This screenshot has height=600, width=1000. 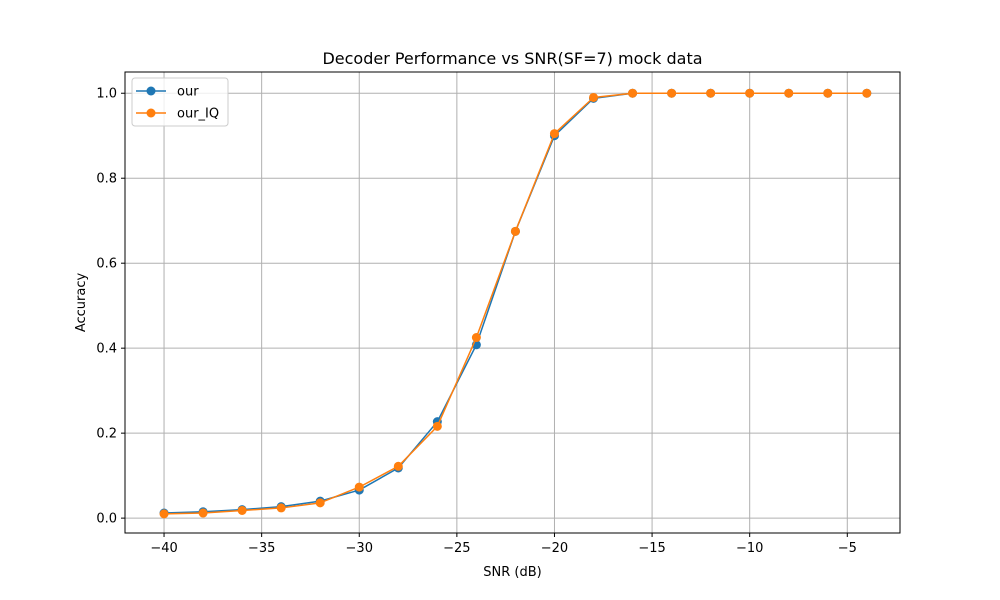 What do you see at coordinates (81, 303) in the screenshot?
I see `y-axis-label: Accuracy` at bounding box center [81, 303].